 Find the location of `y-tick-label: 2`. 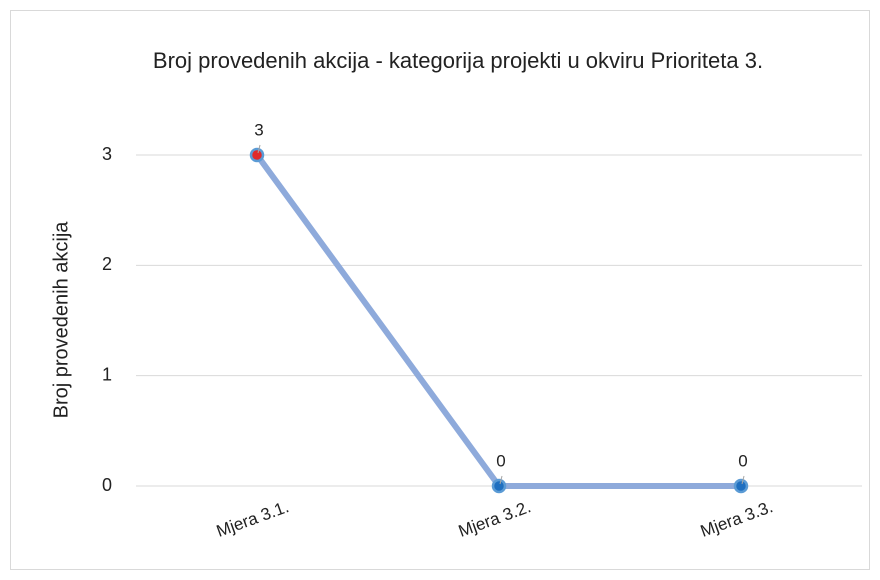

y-tick-label: 2 is located at coordinates (107, 264).